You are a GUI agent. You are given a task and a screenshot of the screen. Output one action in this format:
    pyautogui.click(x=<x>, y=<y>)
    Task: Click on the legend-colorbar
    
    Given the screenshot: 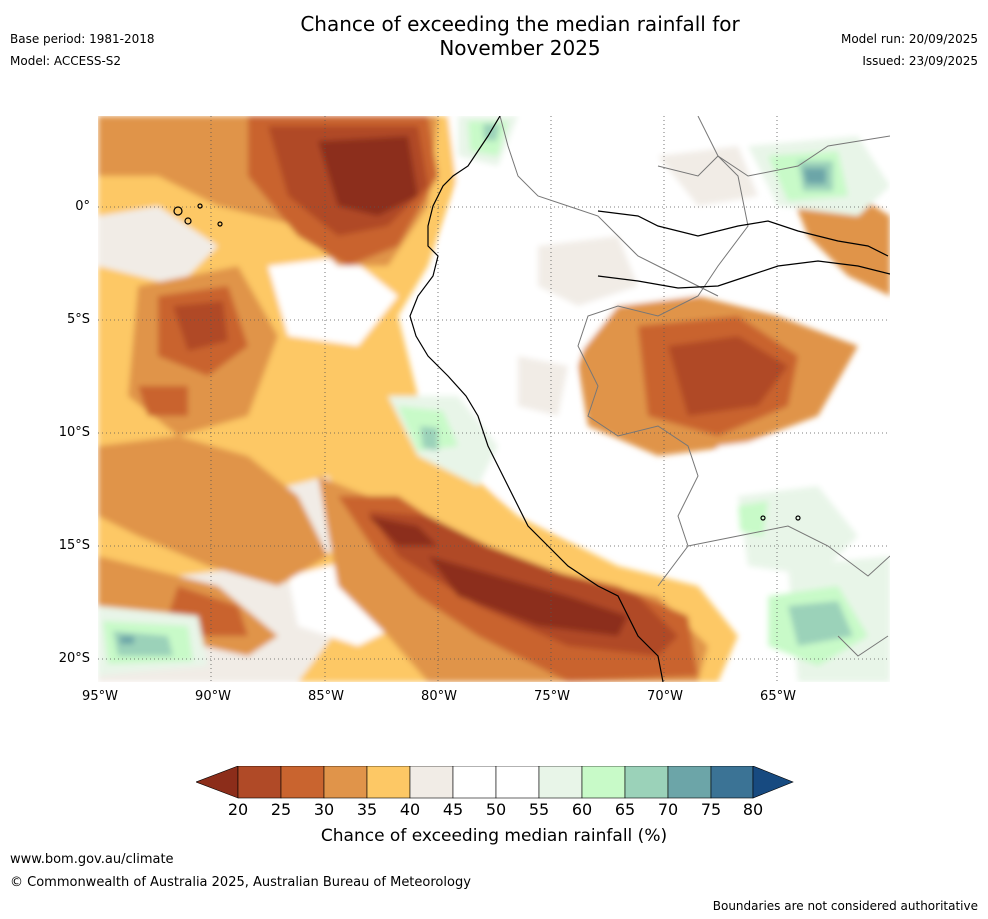 What is the action you would take?
    pyautogui.click(x=495, y=782)
    